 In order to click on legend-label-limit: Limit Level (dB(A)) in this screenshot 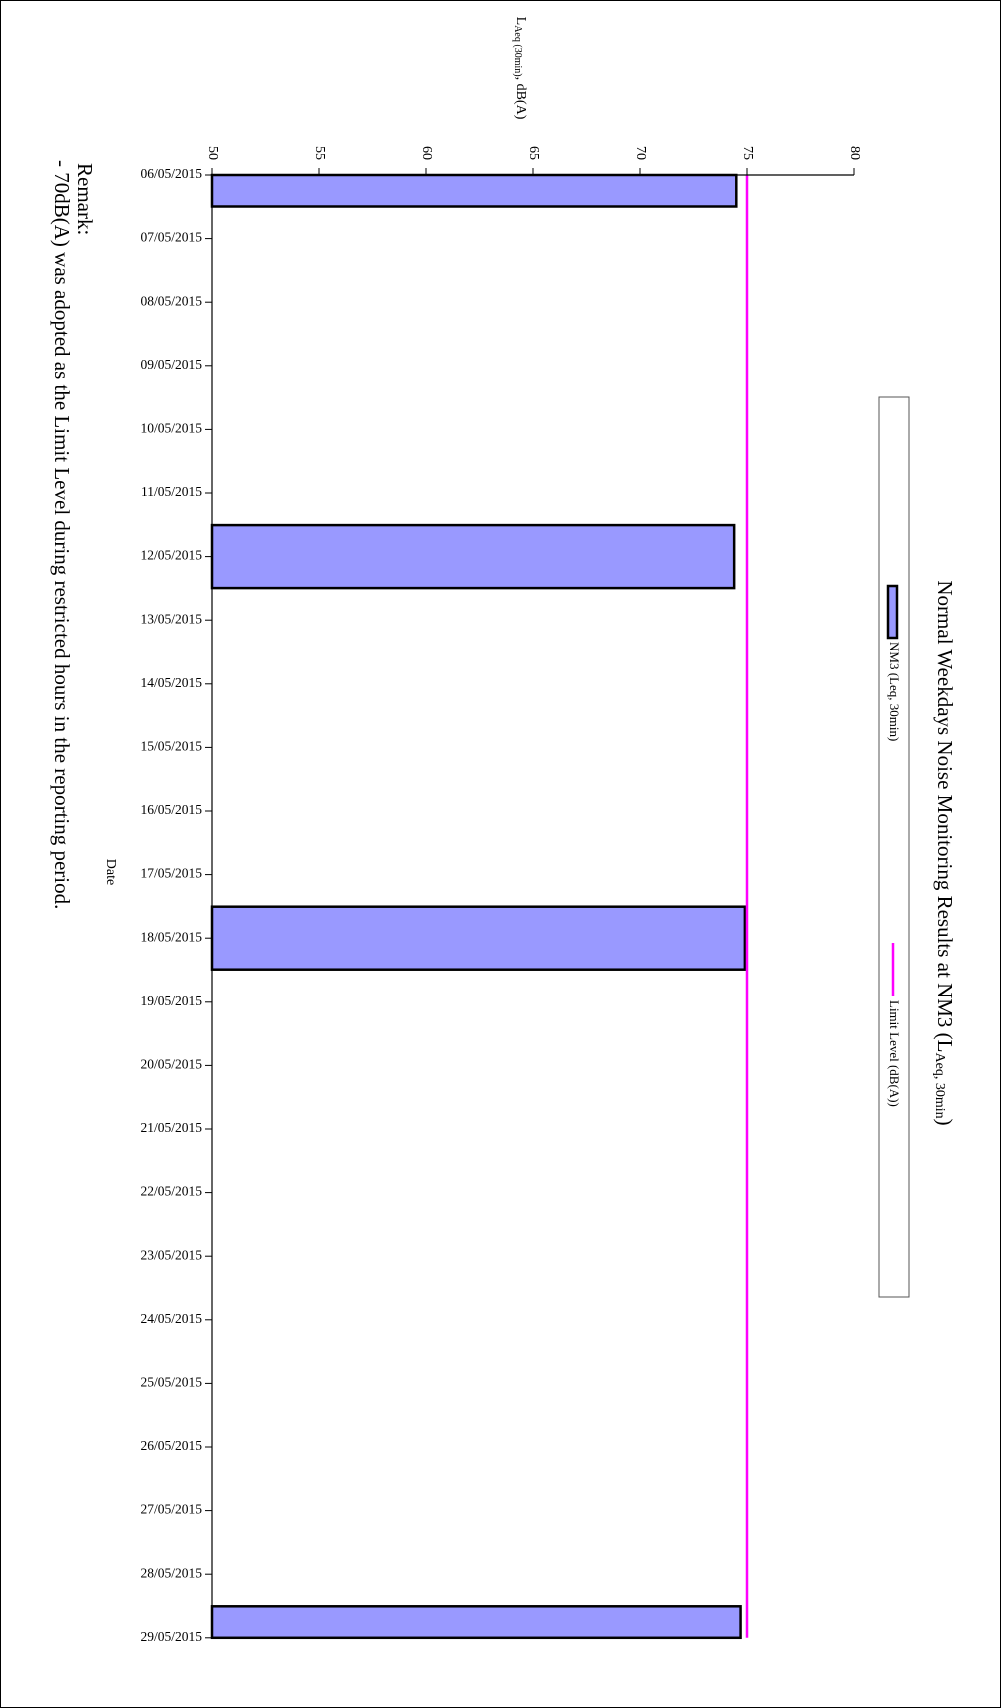, I will do `click(894, 1053)`.